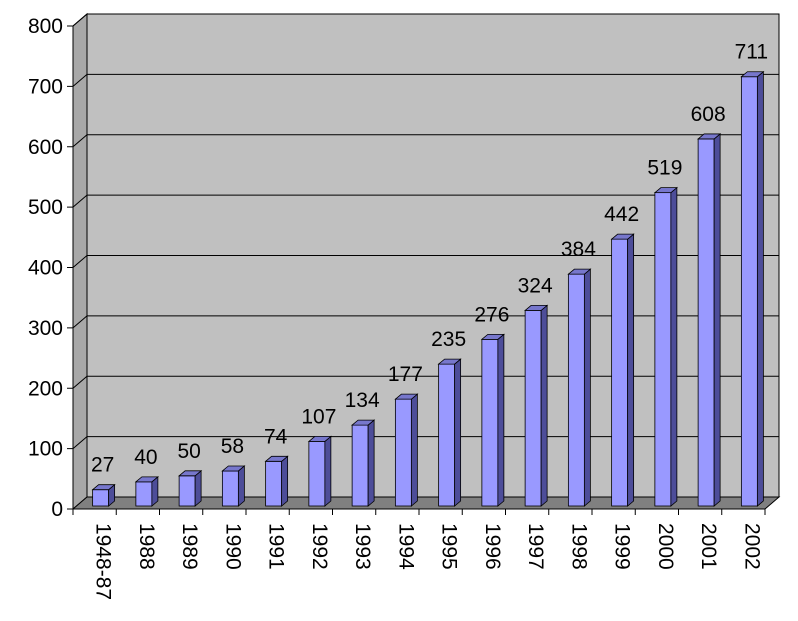 The height and width of the screenshot is (621, 798). I want to click on x-category-label: 1948-87, so click(103, 561).